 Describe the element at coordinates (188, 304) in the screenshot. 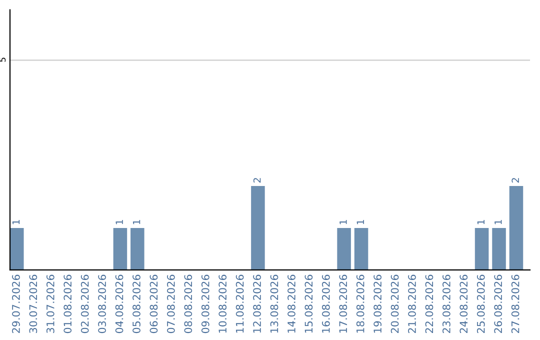

I see `x-tick-label: 08.08.2026` at that location.